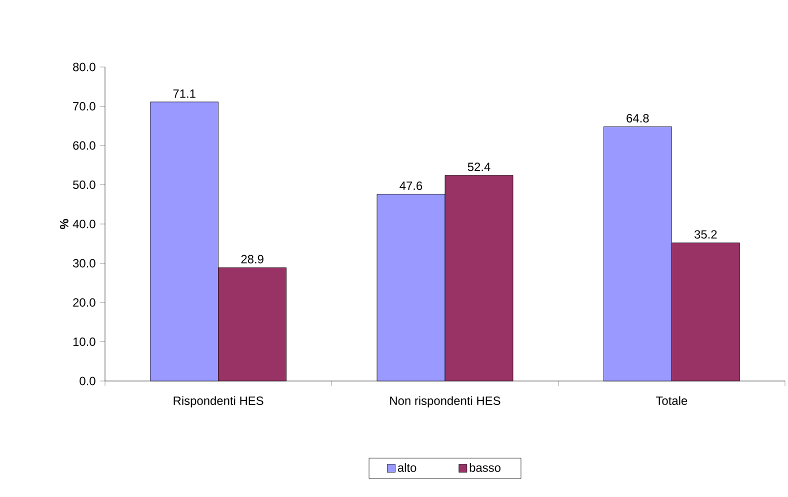 Image resolution: width=788 pixels, height=497 pixels. What do you see at coordinates (445, 402) in the screenshot?
I see `x-tick-label: Non rispondenti HES` at bounding box center [445, 402].